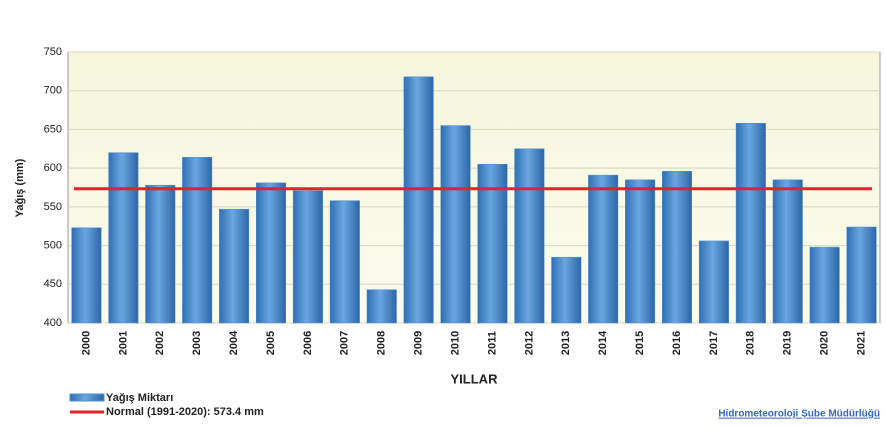 Image resolution: width=886 pixels, height=428 pixels. What do you see at coordinates (475, 378) in the screenshot?
I see `x-axis-label: YILLAR` at bounding box center [475, 378].